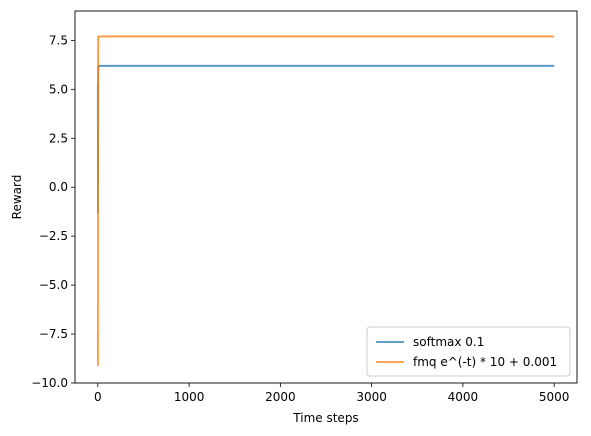  Describe the element at coordinates (448, 342) in the screenshot. I see `legend-label: softmax 0.1` at that location.